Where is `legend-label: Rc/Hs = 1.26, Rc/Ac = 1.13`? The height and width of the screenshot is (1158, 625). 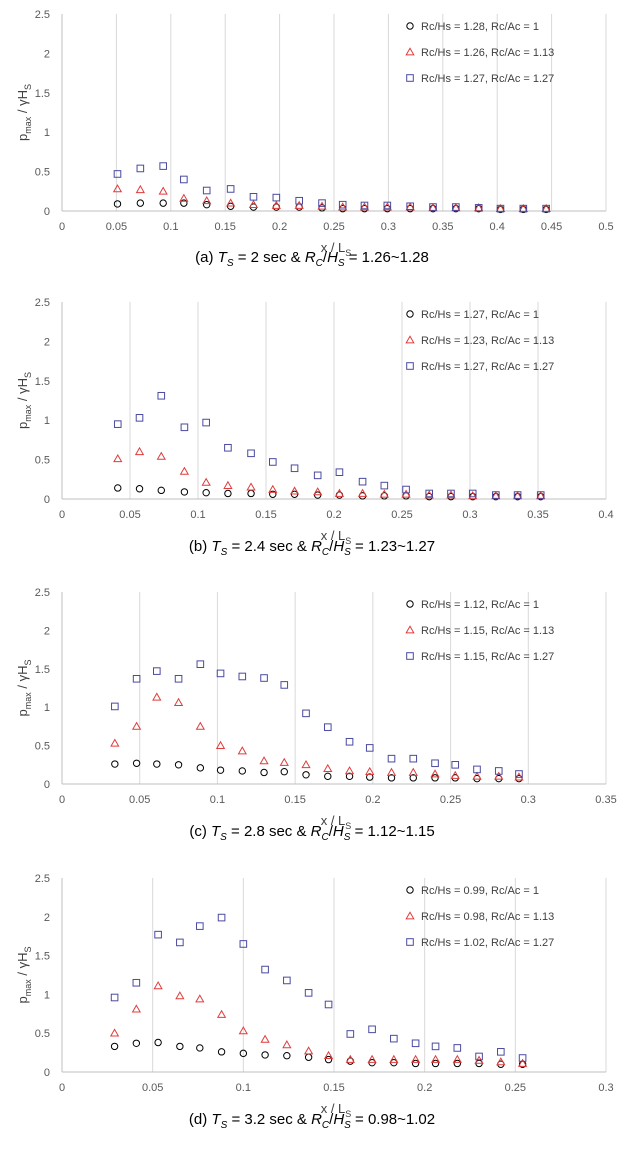 legend-label: Rc/Hs = 1.26, Rc/Ac = 1.13 is located at coordinates (487, 53).